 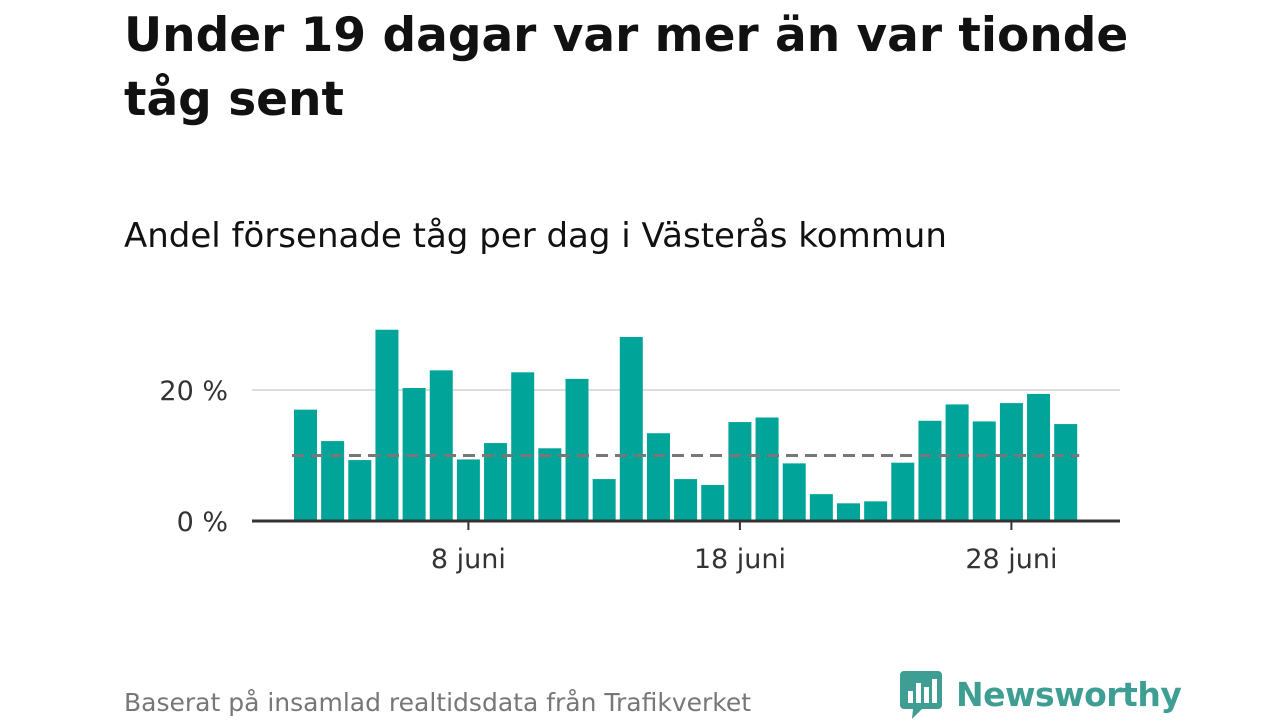 What do you see at coordinates (468, 559) in the screenshot?
I see `x-tick-label: 8 juni` at bounding box center [468, 559].